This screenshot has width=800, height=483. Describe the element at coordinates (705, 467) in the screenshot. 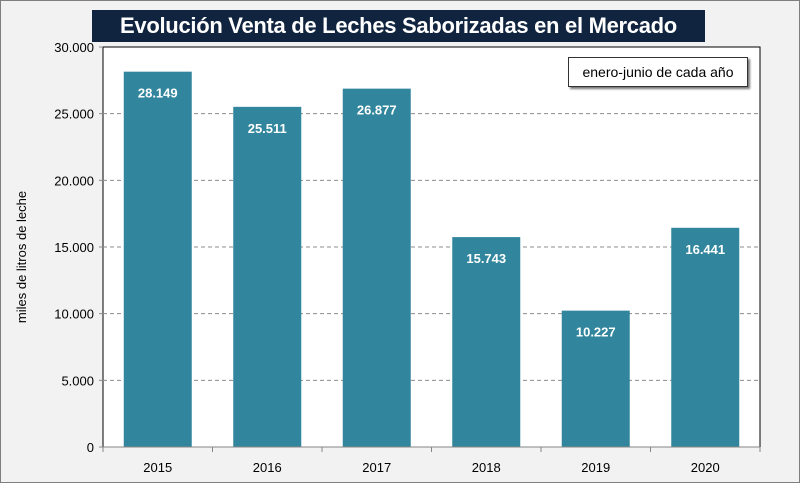

I see `x-tick-label: 2020` at that location.